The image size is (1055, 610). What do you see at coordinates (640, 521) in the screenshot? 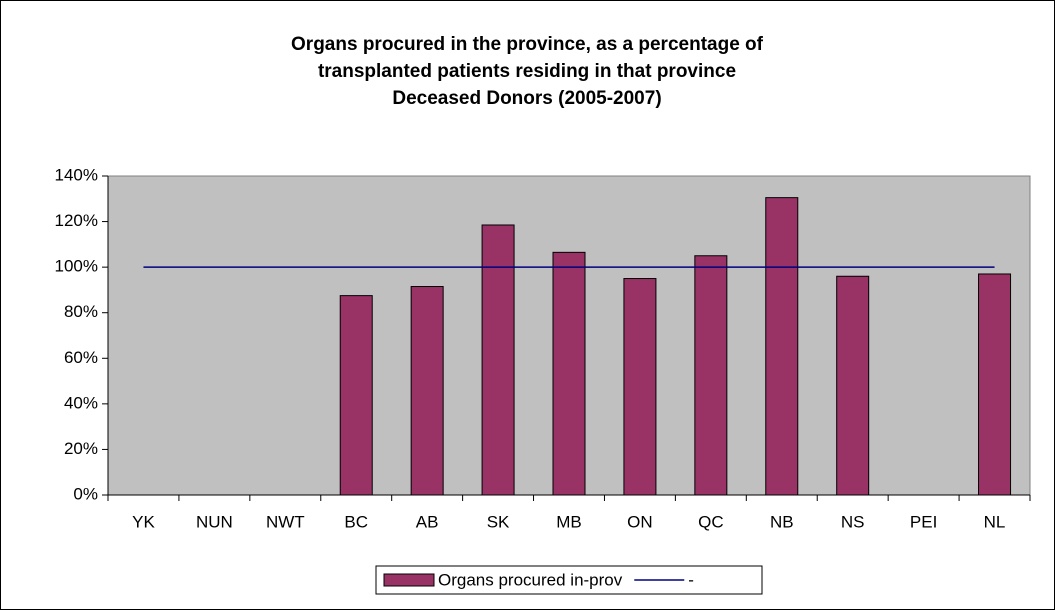
I see `x-tick-label: ON` at bounding box center [640, 521].